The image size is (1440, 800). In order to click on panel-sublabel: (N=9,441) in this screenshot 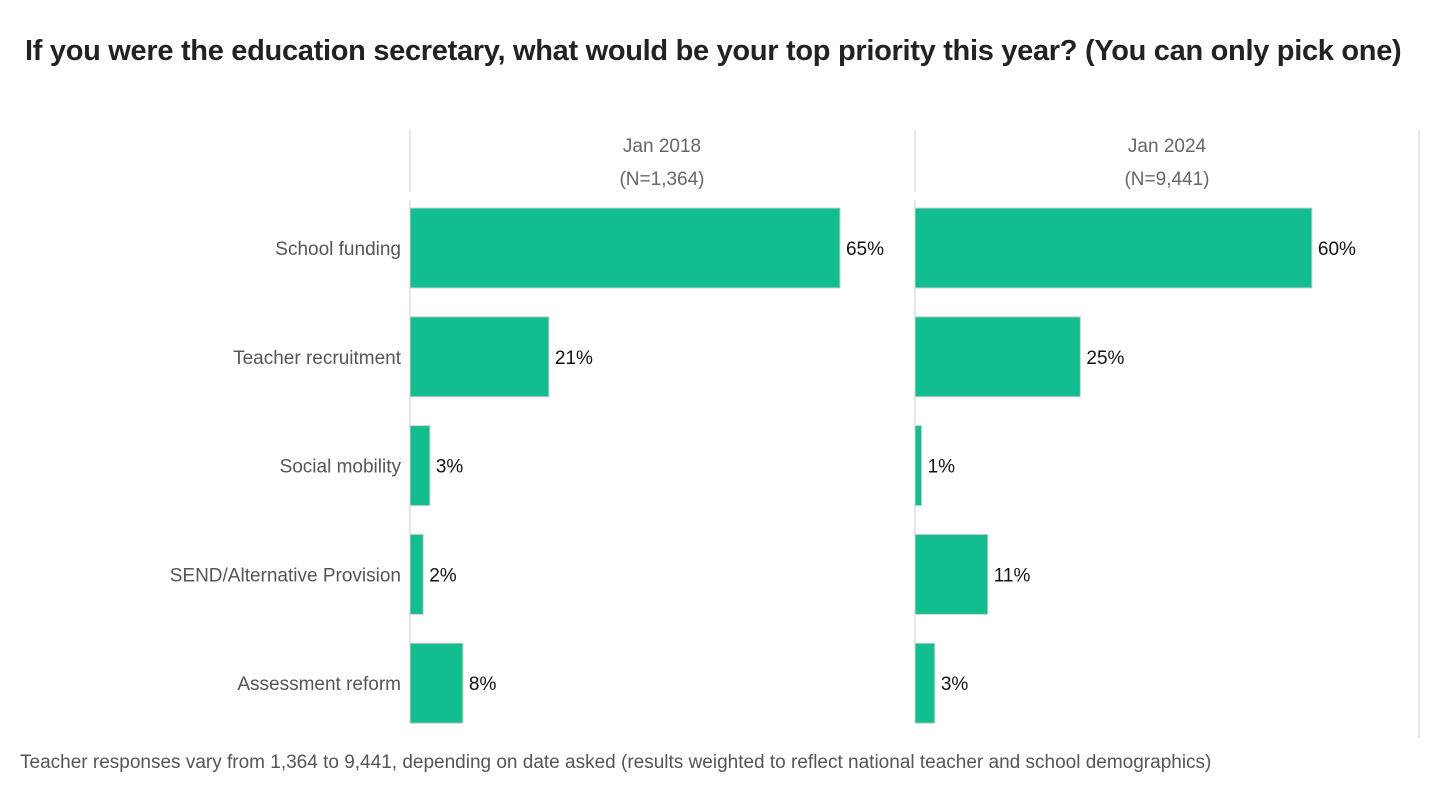, I will do `click(1166, 179)`.